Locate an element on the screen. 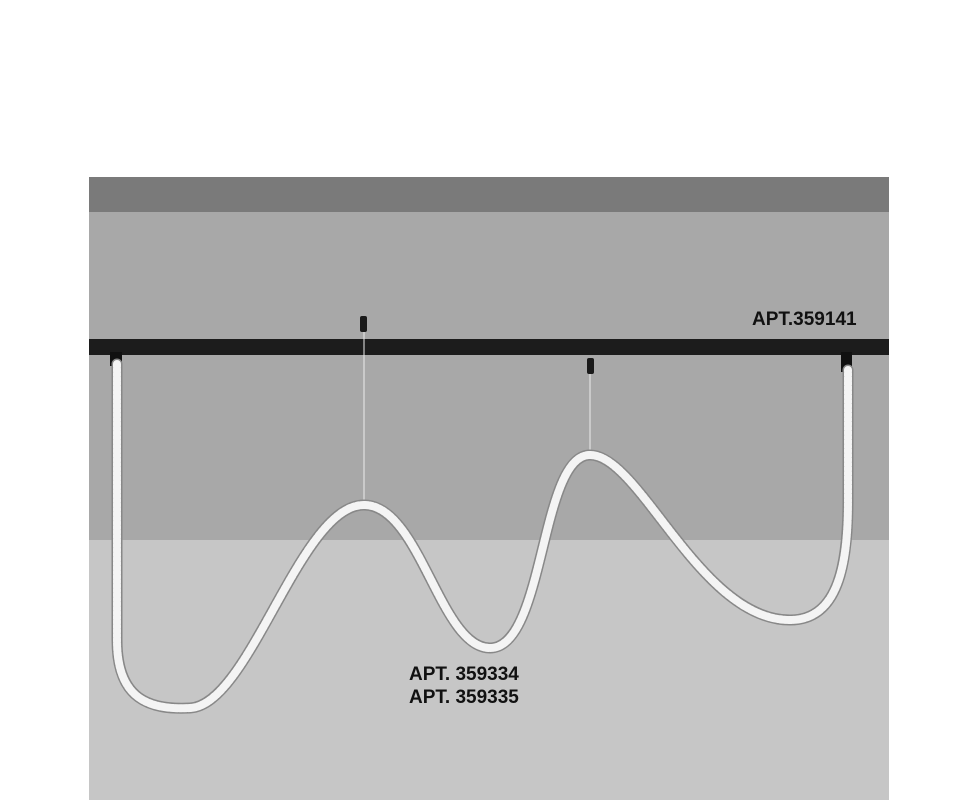 The height and width of the screenshot is (800, 978). pendant-article-label-2: APT. 359335 is located at coordinates (464, 697).